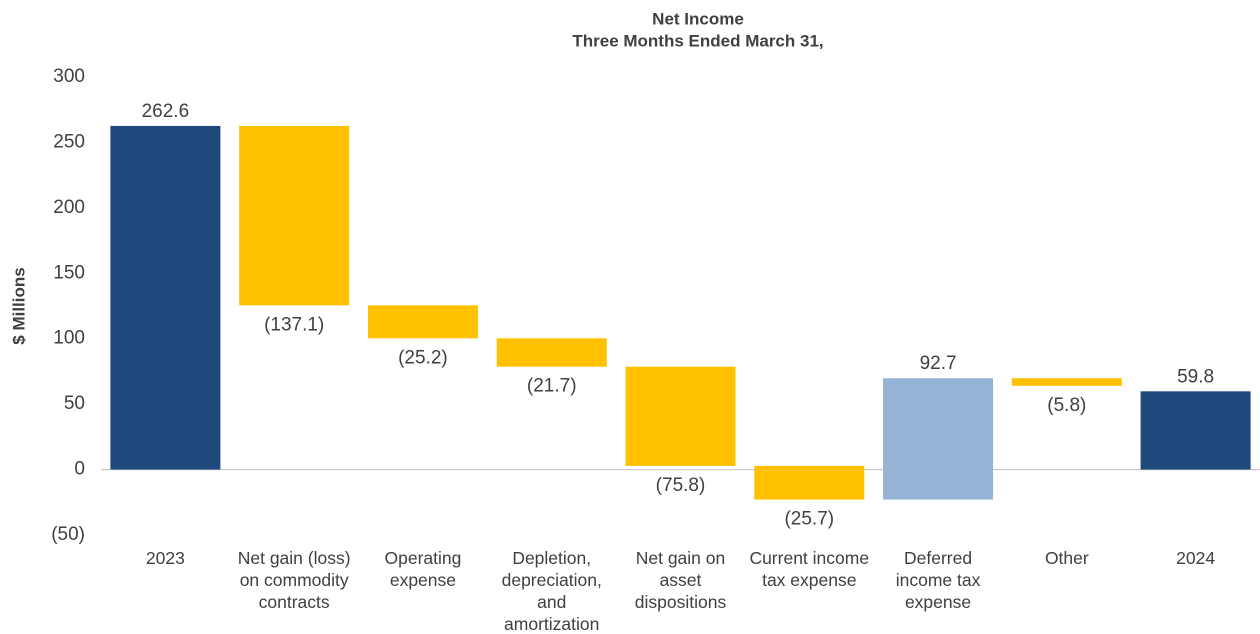  I want to click on x-tick-label: Net gain on asset dispositions, so click(680, 580).